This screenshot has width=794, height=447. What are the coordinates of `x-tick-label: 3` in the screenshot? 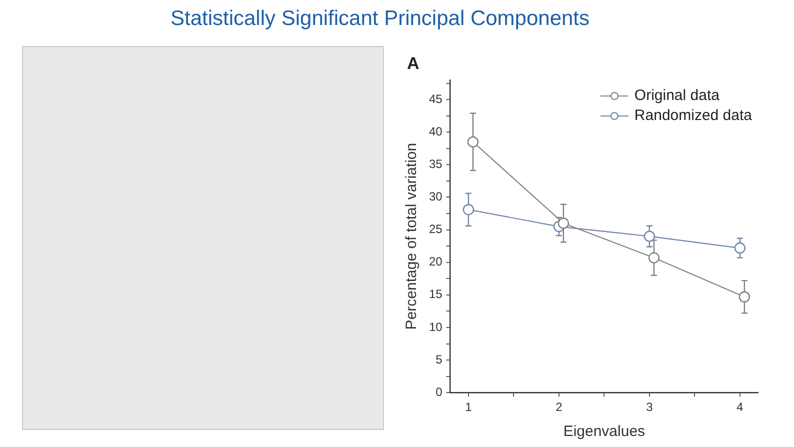 It's located at (650, 407).